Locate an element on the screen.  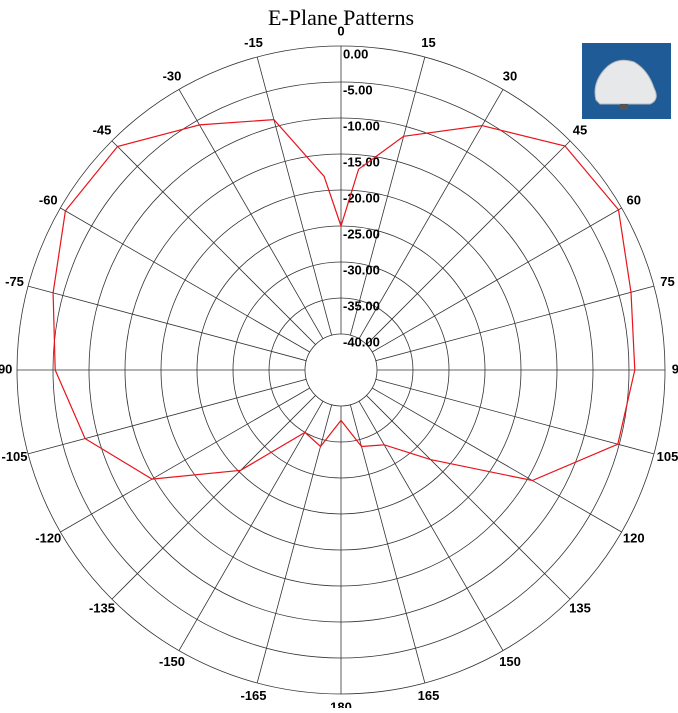
angle-label: -15 is located at coordinates (253, 42).